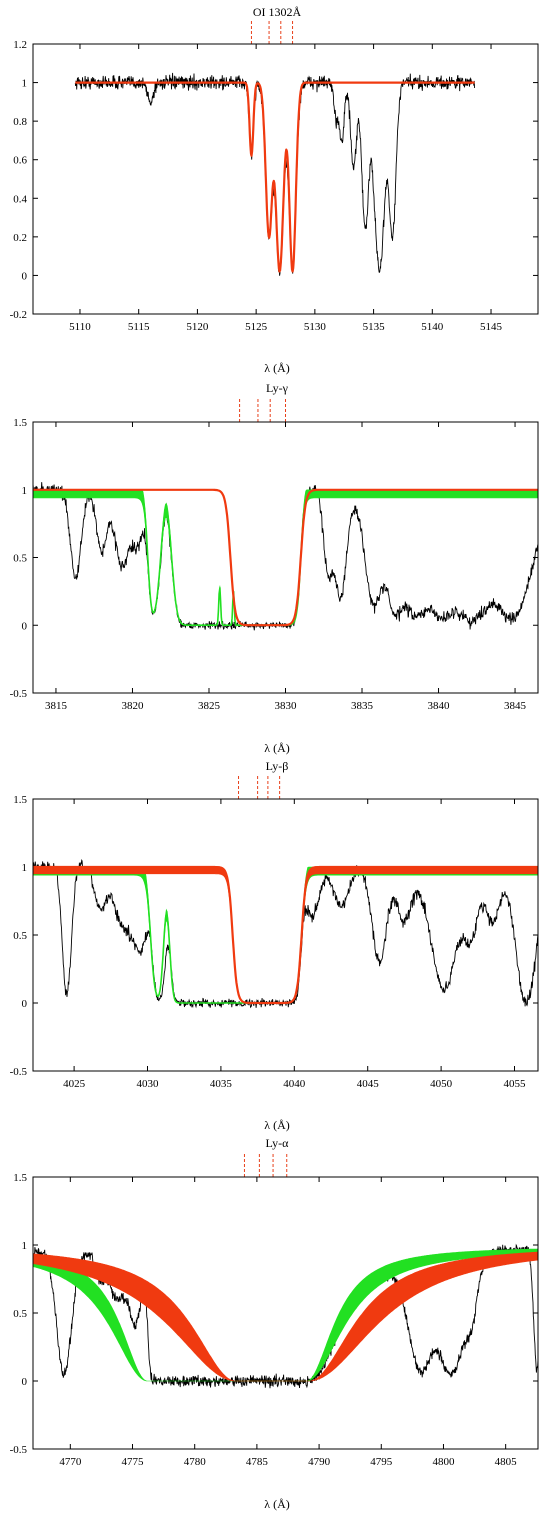 Image resolution: width=539 pixels, height=1516 pixels. I want to click on x-tick-label: 4800, so click(443, 1462).